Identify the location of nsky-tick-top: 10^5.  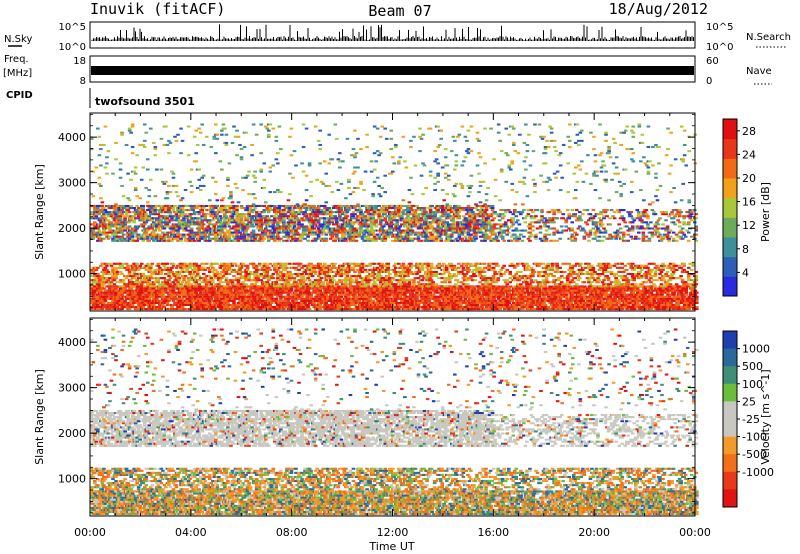
(72, 27).